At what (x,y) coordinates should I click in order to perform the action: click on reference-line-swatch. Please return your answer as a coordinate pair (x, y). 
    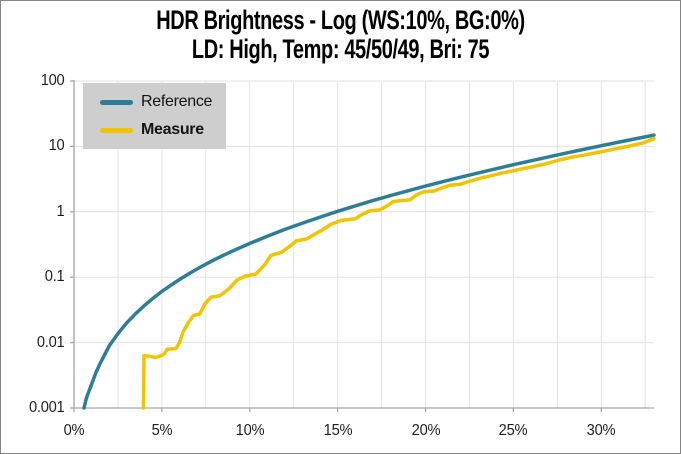
    Looking at the image, I should click on (116, 102).